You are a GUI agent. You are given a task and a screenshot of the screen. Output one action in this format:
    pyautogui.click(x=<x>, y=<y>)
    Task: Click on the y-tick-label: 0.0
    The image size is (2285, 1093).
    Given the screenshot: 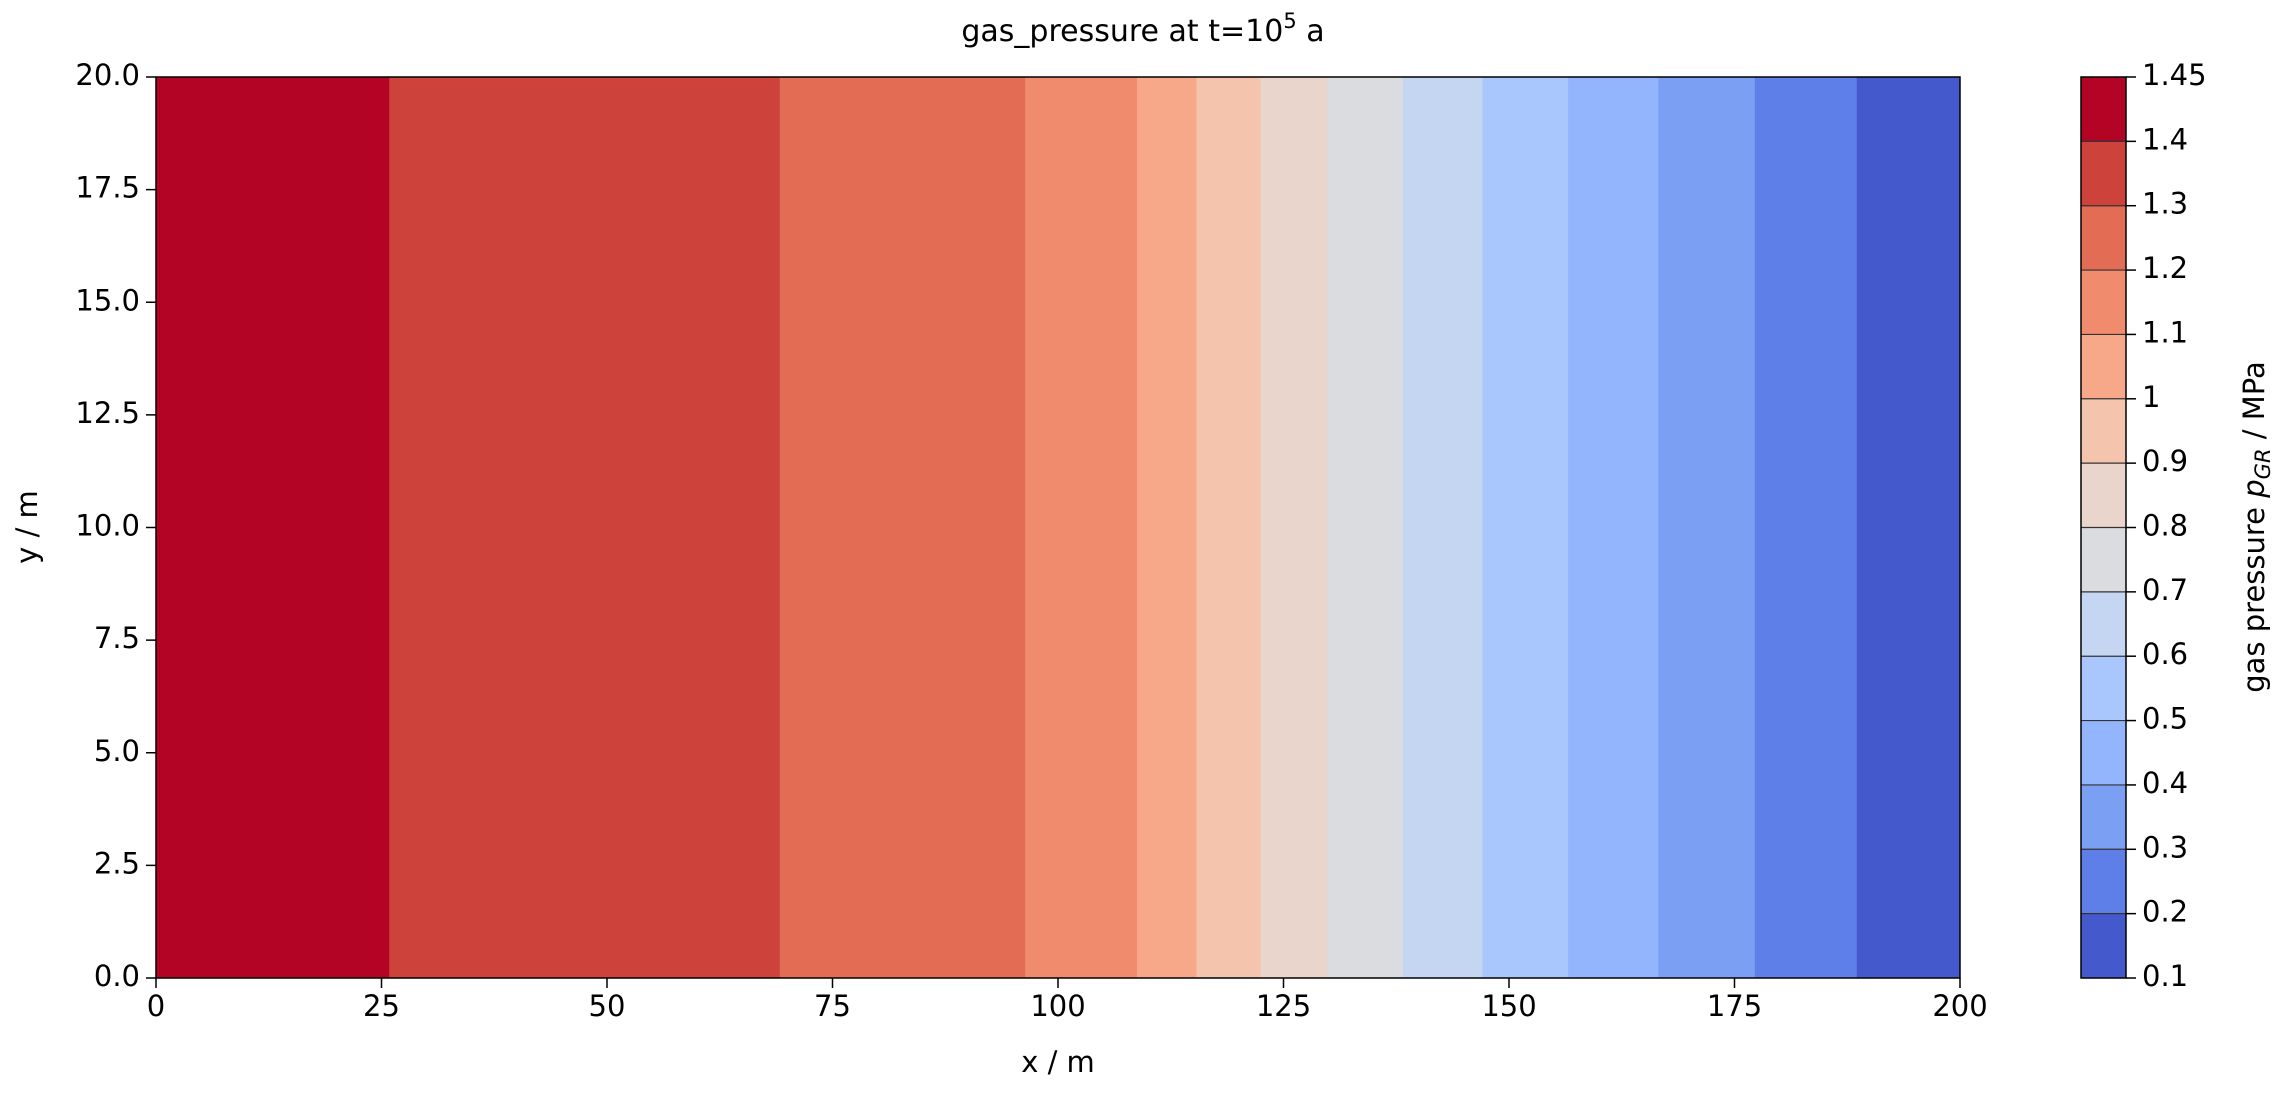 What is the action you would take?
    pyautogui.click(x=117, y=976)
    